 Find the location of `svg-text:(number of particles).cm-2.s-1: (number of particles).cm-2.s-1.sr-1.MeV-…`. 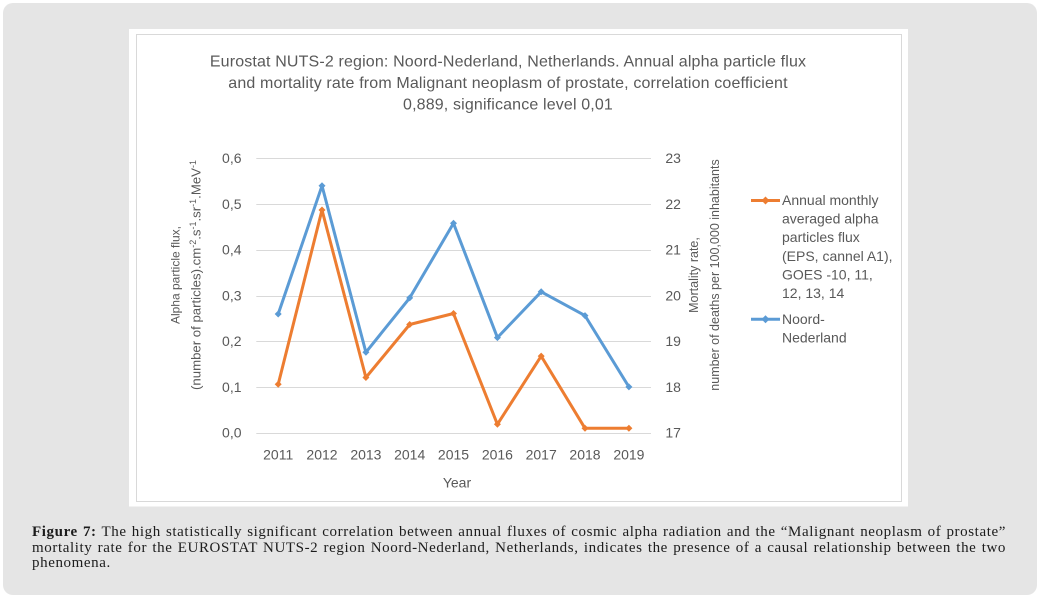

svg-text:(number of particles).cm-2.s-1: (number of particles).cm-2.s-1.sr-1.MeV-… is located at coordinates (196, 275).